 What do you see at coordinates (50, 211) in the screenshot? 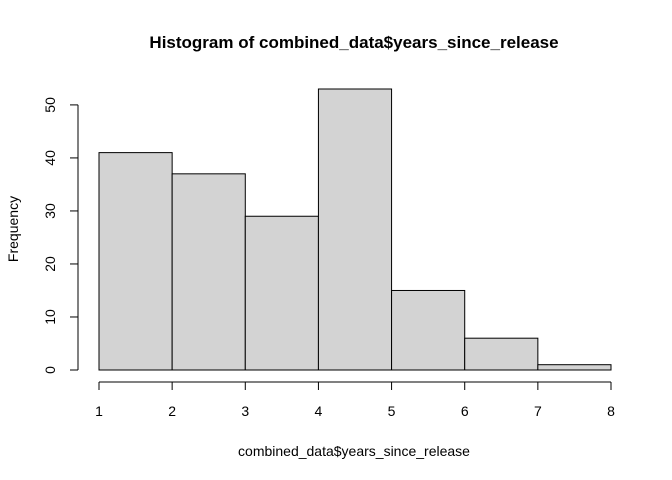
I see `y-tick-label-30: 30` at bounding box center [50, 211].